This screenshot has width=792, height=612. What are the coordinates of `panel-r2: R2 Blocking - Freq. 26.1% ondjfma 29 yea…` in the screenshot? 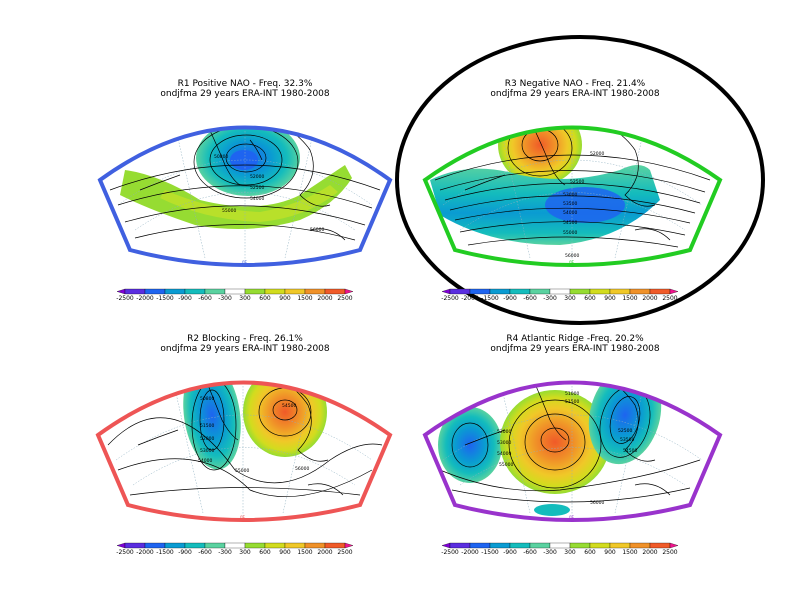 It's located at (244, 428).